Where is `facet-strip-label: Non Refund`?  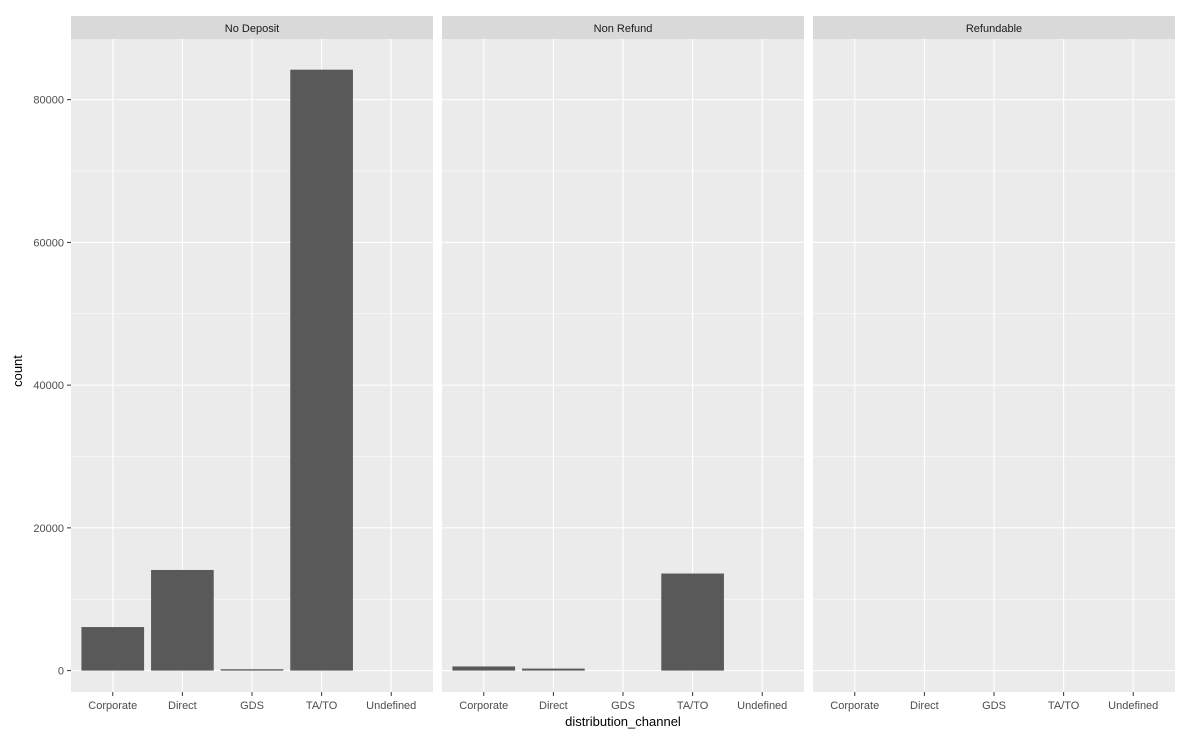
facet-strip-label: Non Refund is located at coordinates (623, 29).